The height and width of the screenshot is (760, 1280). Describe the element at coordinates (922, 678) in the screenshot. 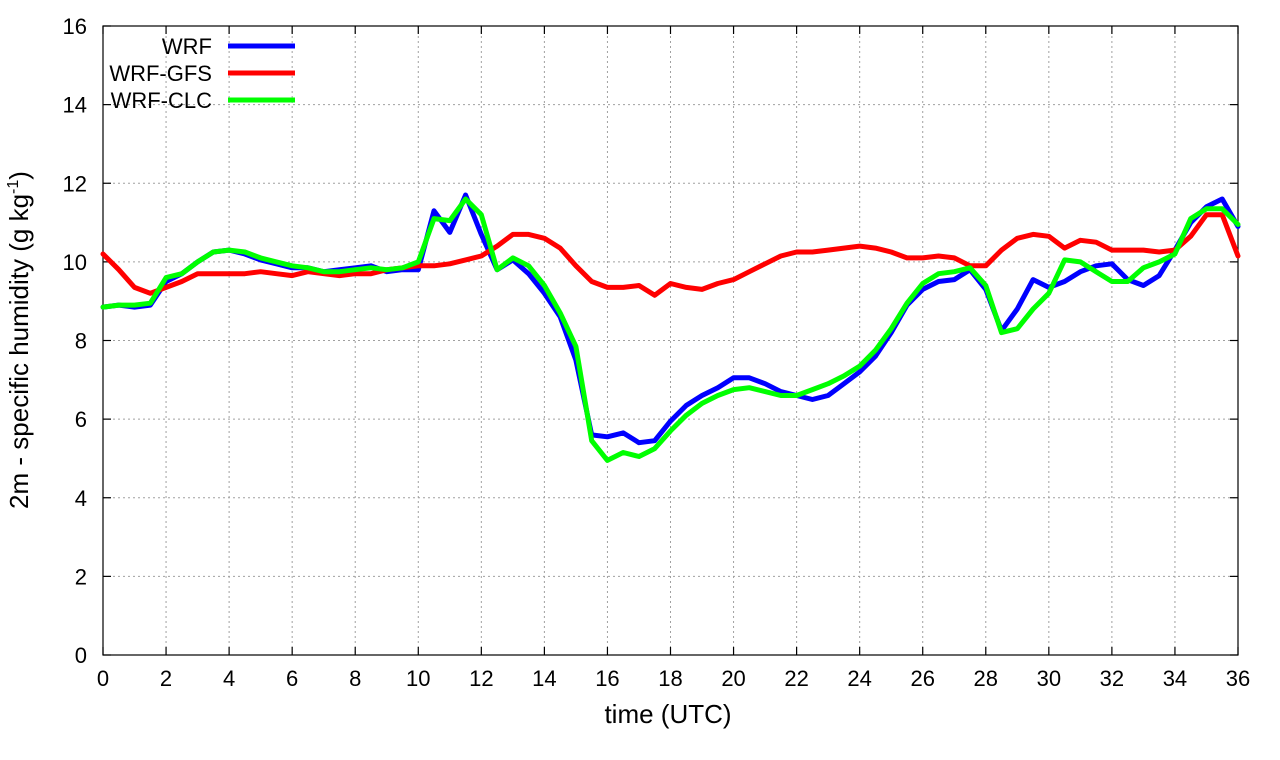

I see `x-tick-label: 26` at that location.